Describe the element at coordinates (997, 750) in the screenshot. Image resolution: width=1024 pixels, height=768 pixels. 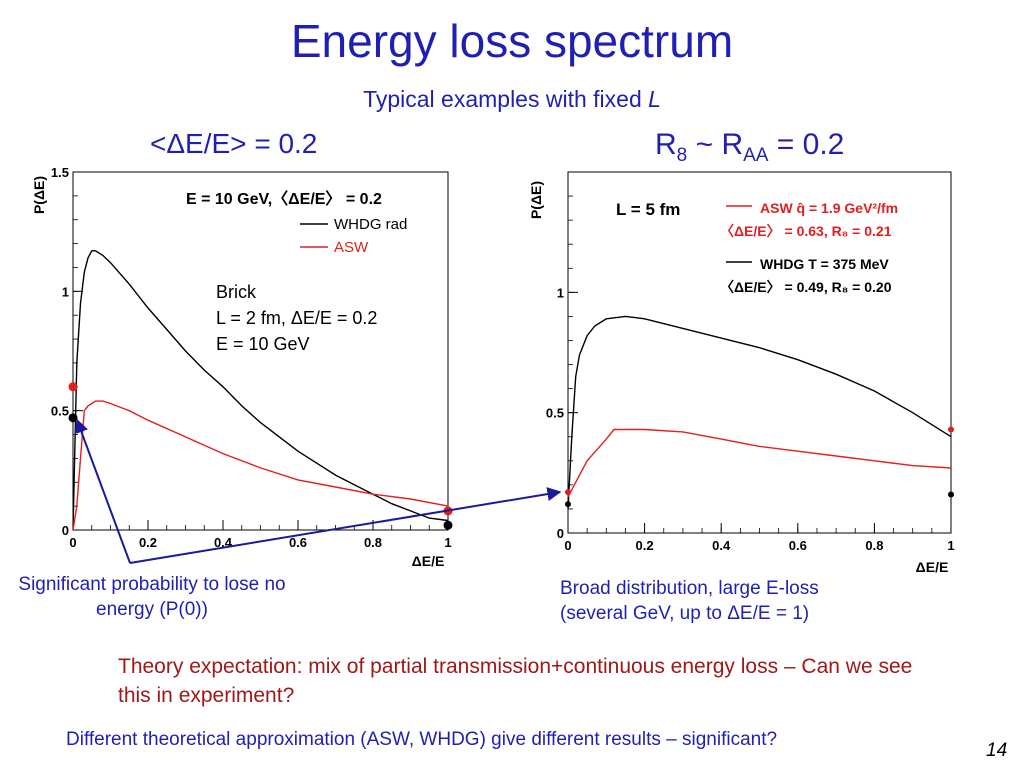
I see `page-number: 14` at that location.